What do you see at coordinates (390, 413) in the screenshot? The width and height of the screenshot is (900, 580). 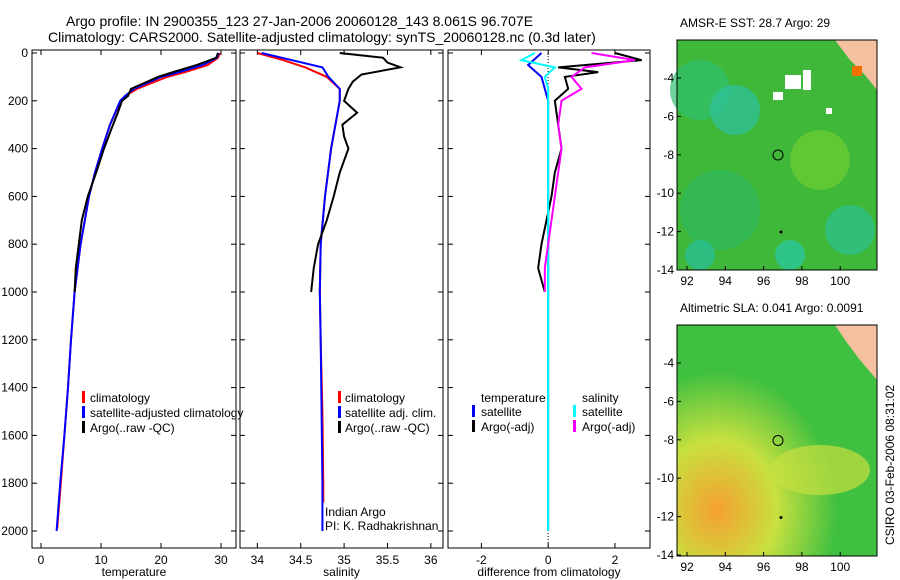 I see `legend-label: satellite adj. clim.` at bounding box center [390, 413].